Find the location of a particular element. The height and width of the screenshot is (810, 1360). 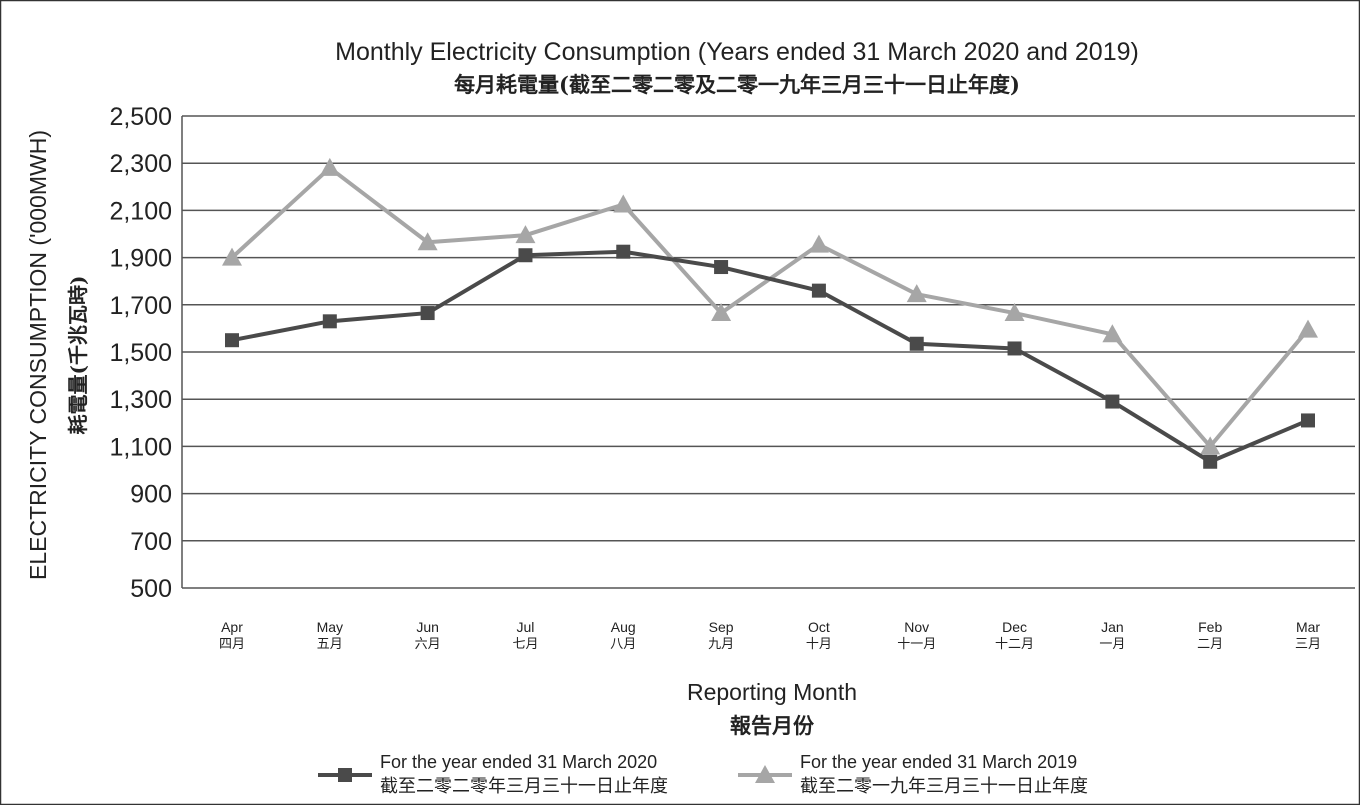

legend-label: For the year ended 31 March 2020 is located at coordinates (518, 762).